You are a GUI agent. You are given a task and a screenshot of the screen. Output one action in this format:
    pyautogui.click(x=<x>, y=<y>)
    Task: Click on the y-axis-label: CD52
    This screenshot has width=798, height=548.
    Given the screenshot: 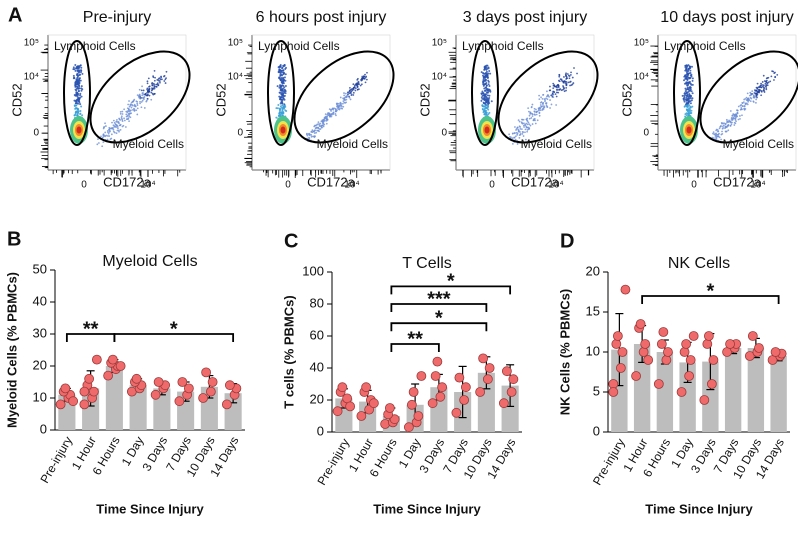 What is the action you would take?
    pyautogui.click(x=220, y=99)
    